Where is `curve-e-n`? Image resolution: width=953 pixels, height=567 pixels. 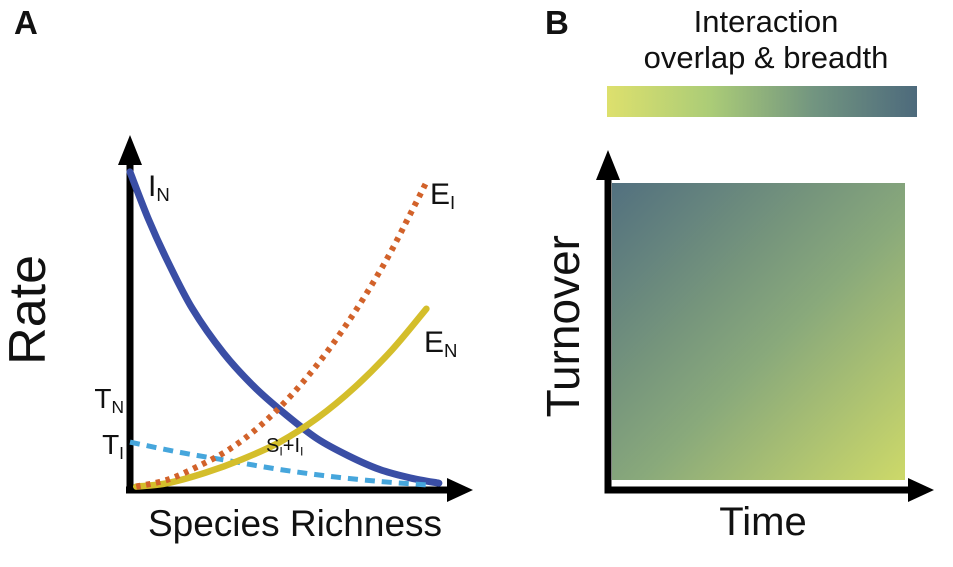
curve-e-n is located at coordinates (281, 397).